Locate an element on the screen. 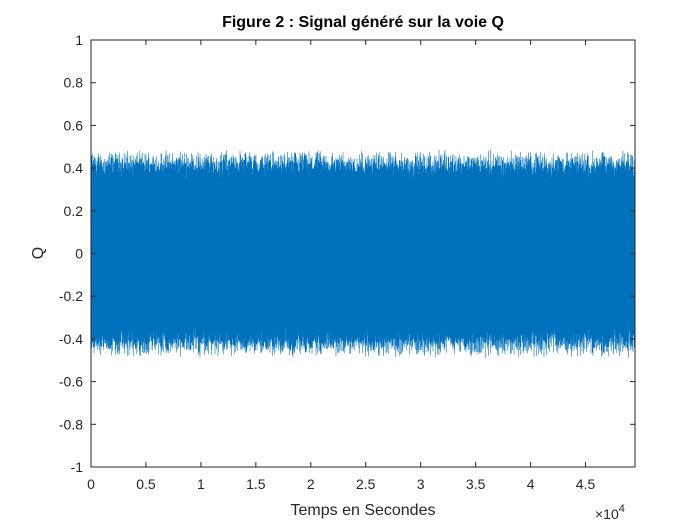 The image size is (700, 525). x-exponent-power: 4 is located at coordinates (622, 509).